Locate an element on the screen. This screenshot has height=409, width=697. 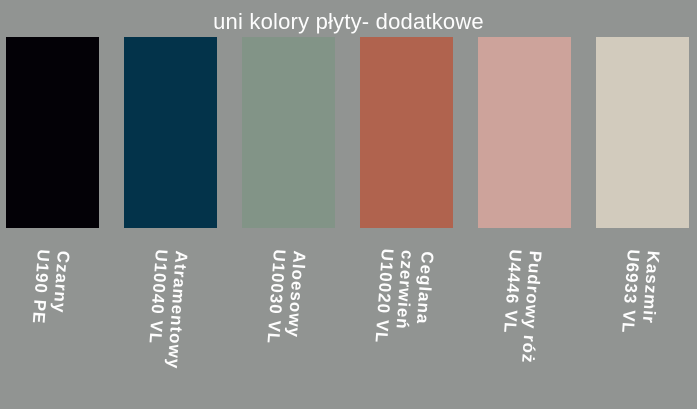
swatch-column: Kaszmir U6933 VL is located at coordinates (642, 203).